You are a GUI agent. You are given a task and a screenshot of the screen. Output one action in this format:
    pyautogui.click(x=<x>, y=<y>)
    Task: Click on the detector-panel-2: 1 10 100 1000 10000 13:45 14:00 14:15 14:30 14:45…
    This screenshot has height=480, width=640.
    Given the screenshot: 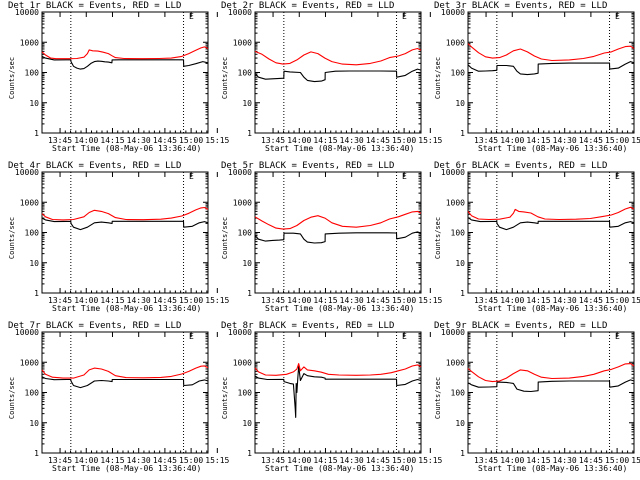 What is the action you would take?
    pyautogui.click(x=328, y=80)
    